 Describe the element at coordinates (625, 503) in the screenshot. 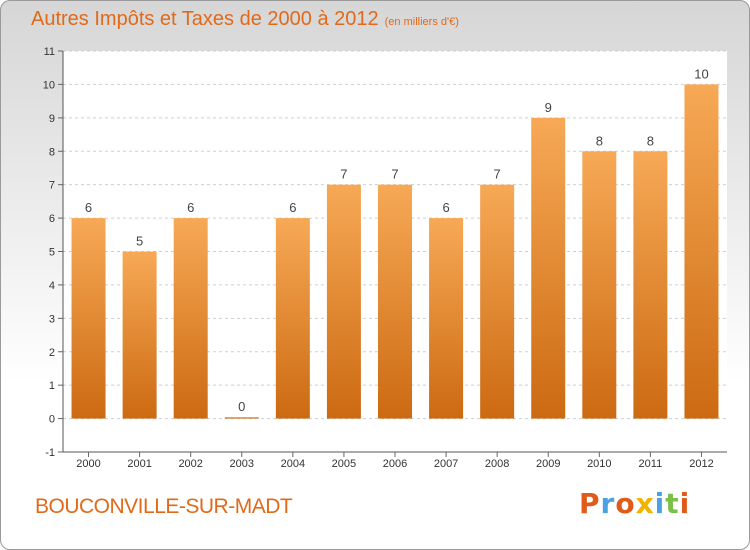

I see `logo-letter: o` at that location.